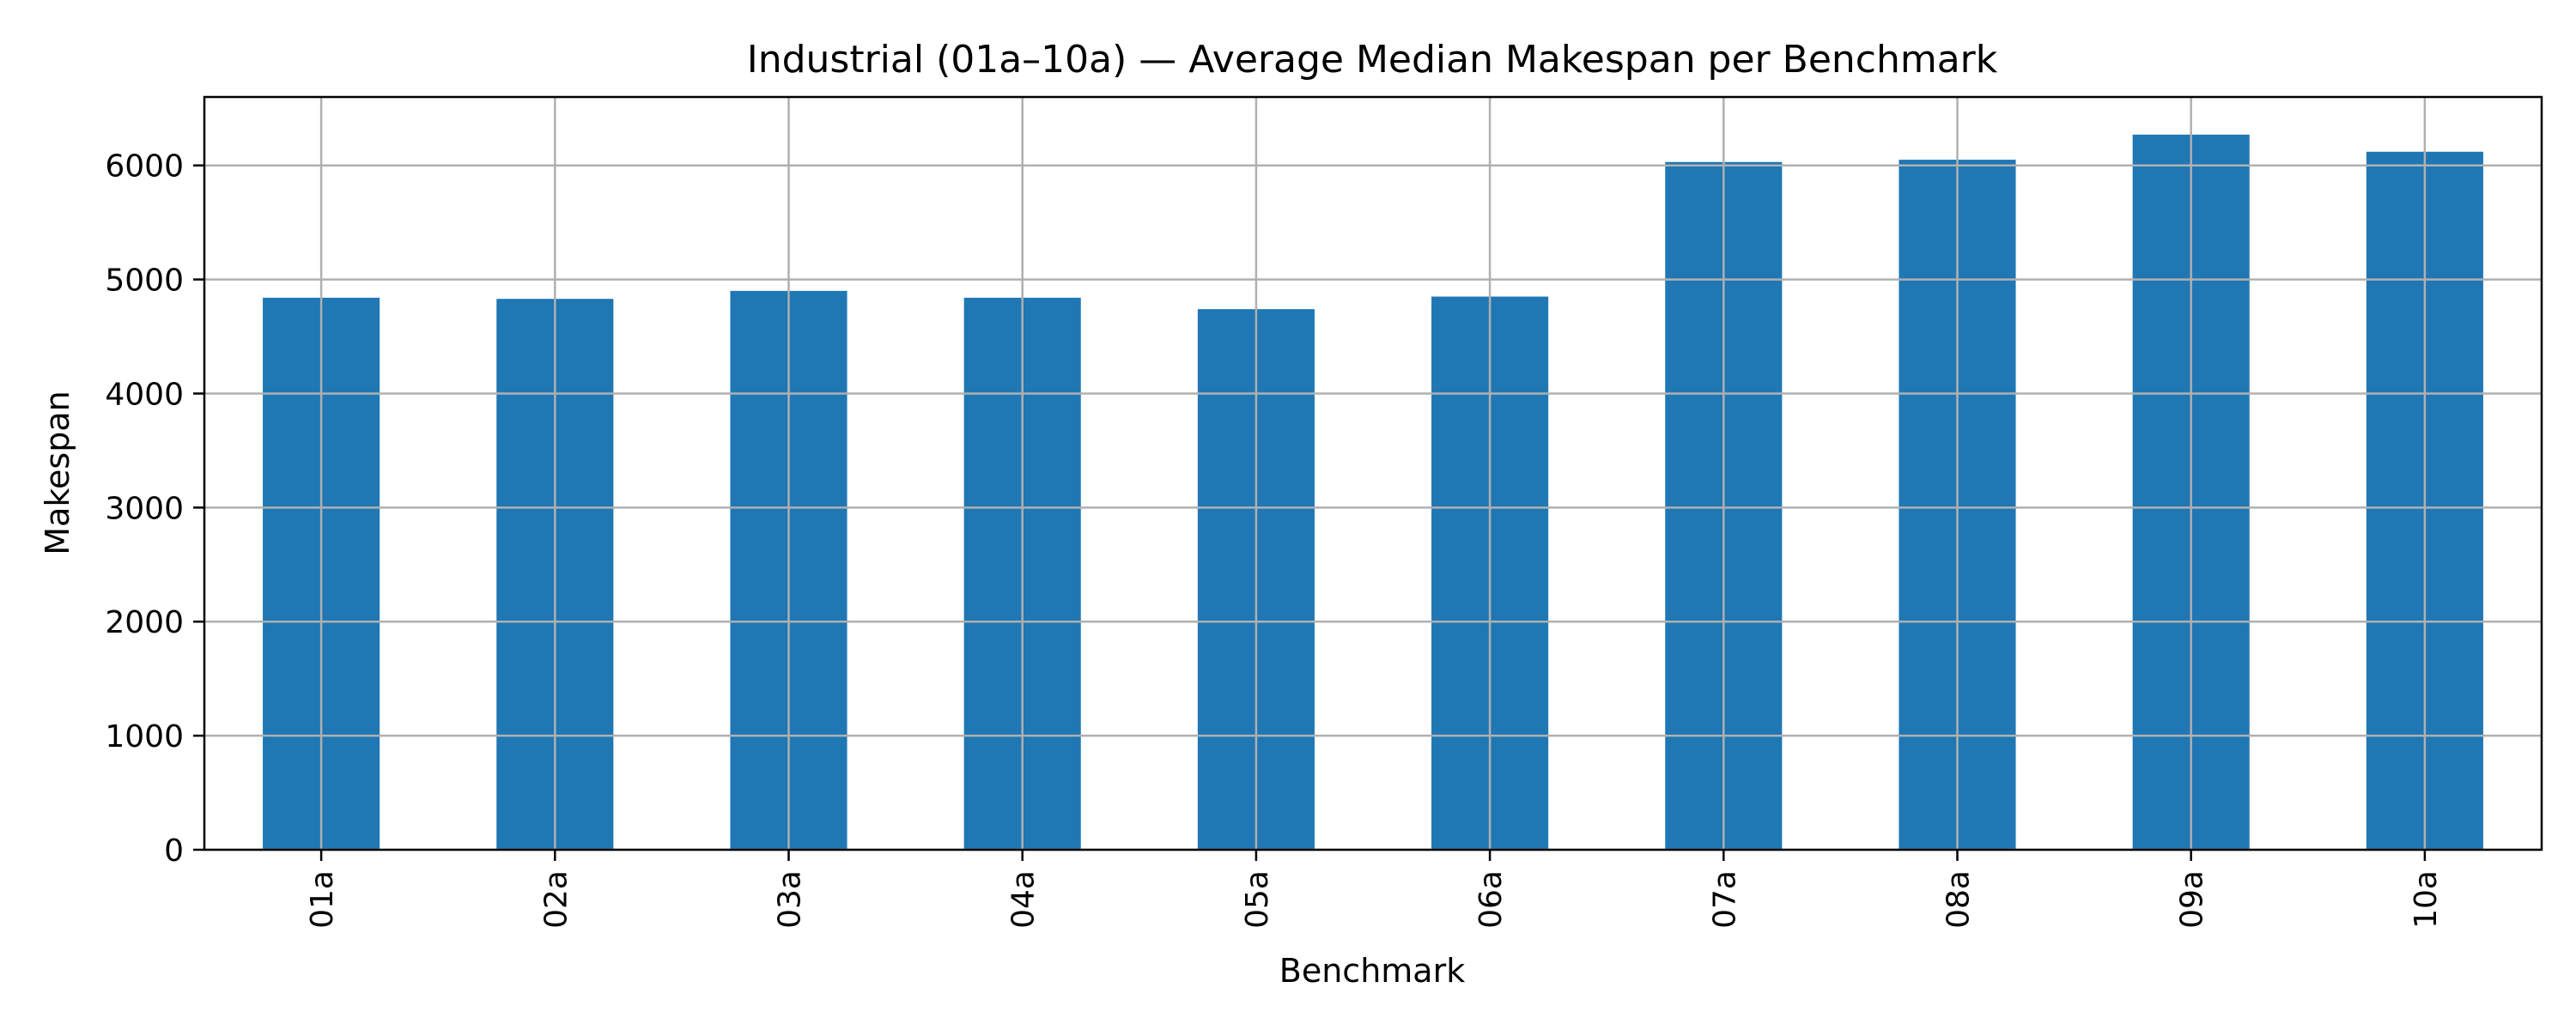  Describe the element at coordinates (144, 281) in the screenshot. I see `y-tick-label: 5000` at that location.